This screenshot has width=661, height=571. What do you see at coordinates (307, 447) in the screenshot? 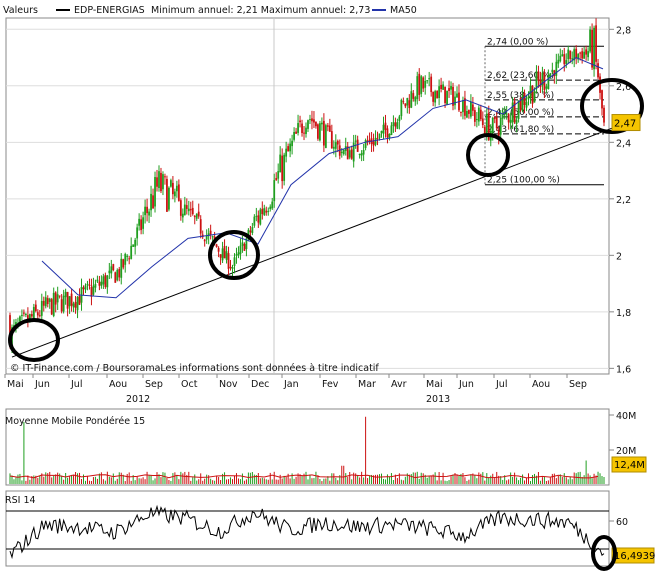
I see `volume-panel-frame` at bounding box center [307, 447].